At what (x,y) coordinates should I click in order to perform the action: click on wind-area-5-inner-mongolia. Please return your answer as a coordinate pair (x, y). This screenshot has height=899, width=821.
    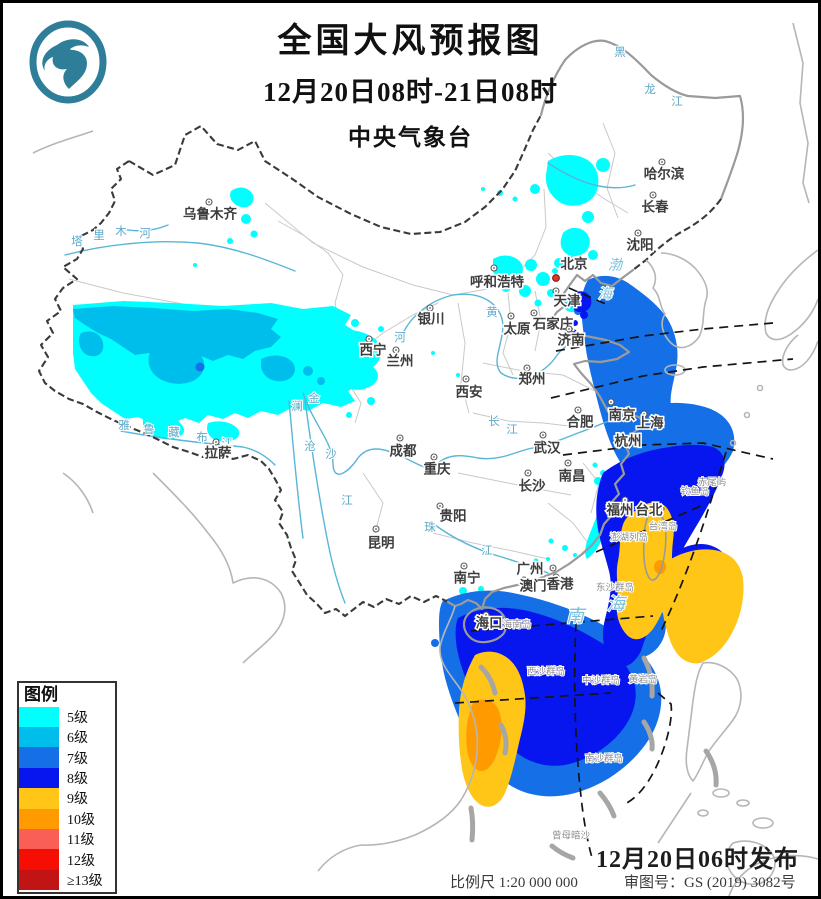
    Looking at the image, I should click on (572, 180).